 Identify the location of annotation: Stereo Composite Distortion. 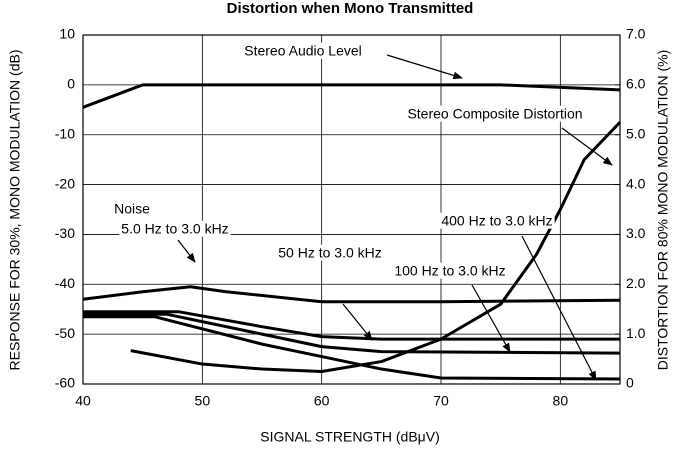
(494, 114).